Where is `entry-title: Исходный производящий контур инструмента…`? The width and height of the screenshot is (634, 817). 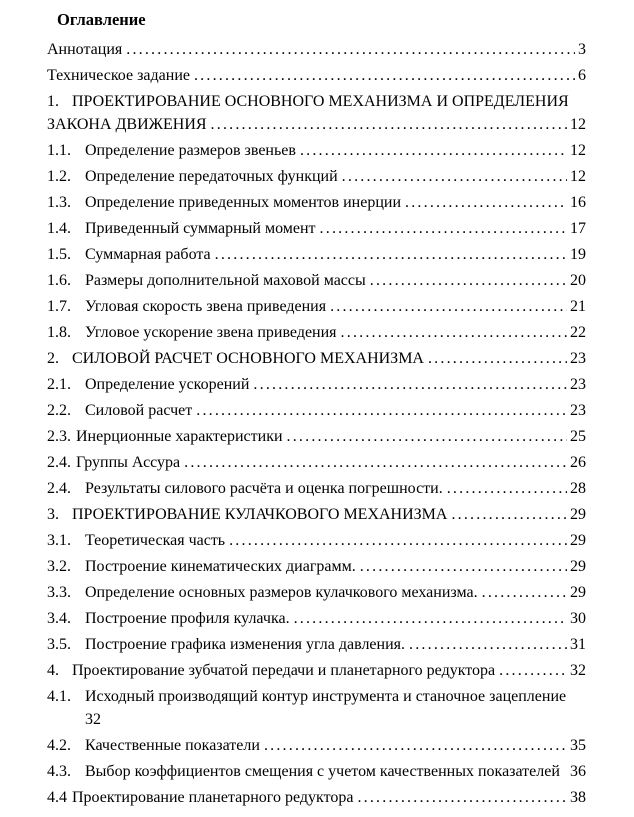
entry-title: Исходный производящий контур инструмента… is located at coordinates (326, 696).